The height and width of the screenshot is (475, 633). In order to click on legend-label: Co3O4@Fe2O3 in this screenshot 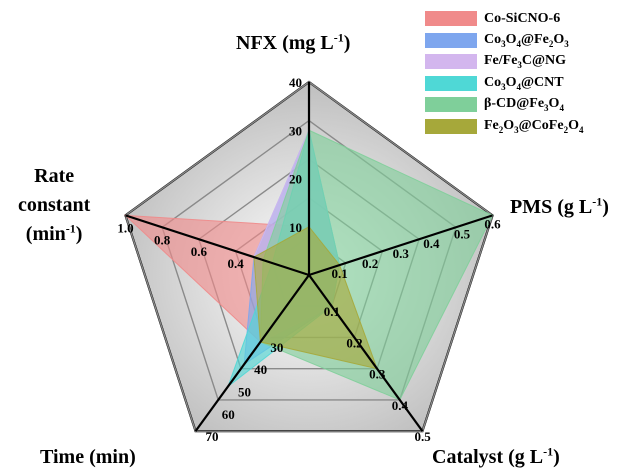, I will do `click(526, 40)`.